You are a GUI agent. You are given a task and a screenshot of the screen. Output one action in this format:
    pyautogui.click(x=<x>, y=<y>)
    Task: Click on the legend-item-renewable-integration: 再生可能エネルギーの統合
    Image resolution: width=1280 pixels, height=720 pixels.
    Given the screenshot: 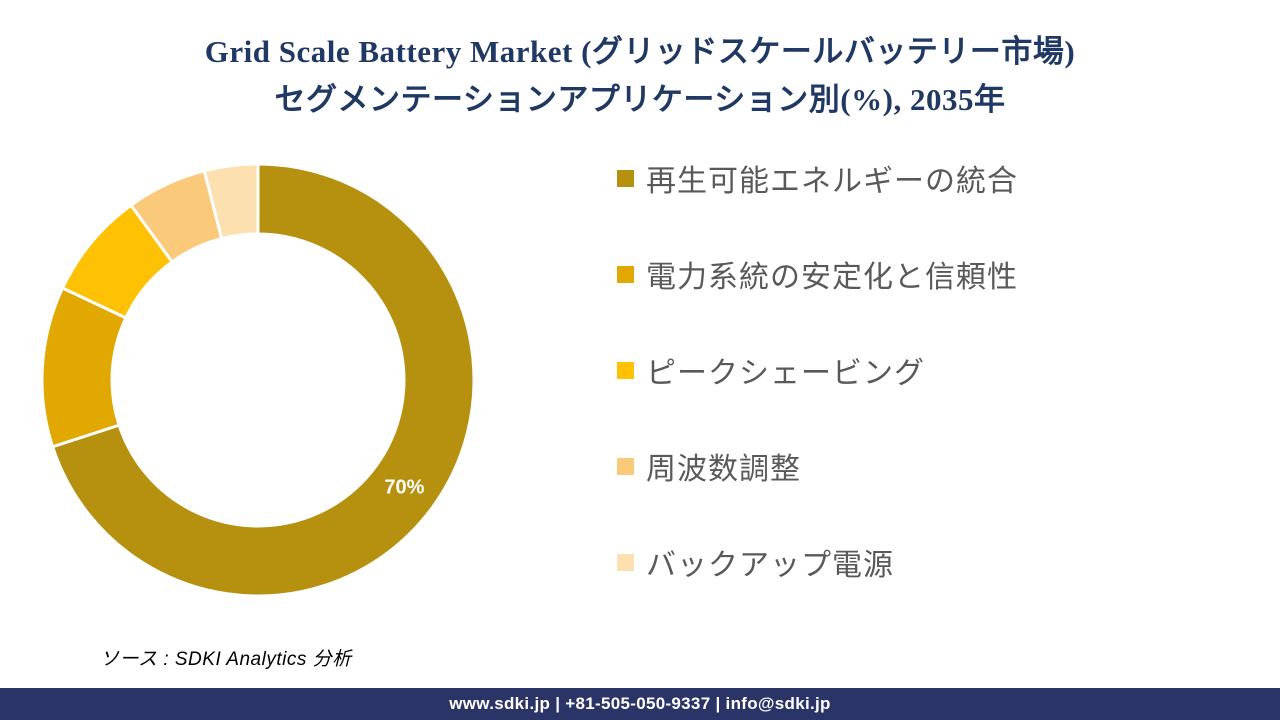 What is the action you would take?
    pyautogui.click(x=817, y=180)
    